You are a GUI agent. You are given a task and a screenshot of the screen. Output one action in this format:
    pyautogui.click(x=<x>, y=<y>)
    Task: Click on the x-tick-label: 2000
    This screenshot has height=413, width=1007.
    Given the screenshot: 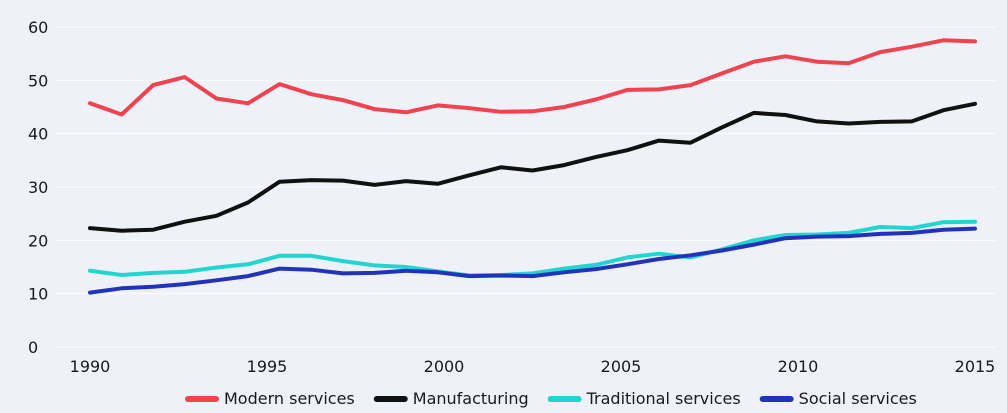 What is the action you would take?
    pyautogui.click(x=444, y=366)
    